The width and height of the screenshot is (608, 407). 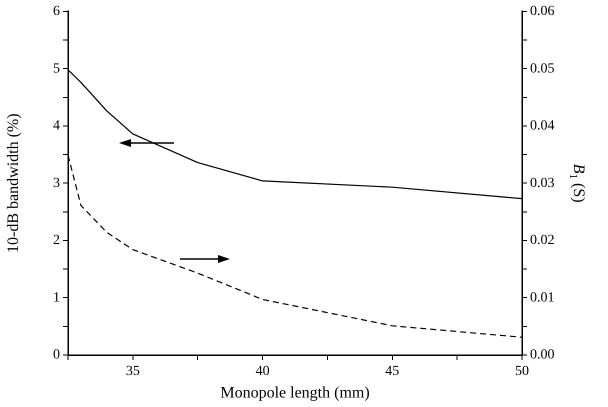 What do you see at coordinates (542, 240) in the screenshot?
I see `y2-tick-label: 0.02` at bounding box center [542, 240].